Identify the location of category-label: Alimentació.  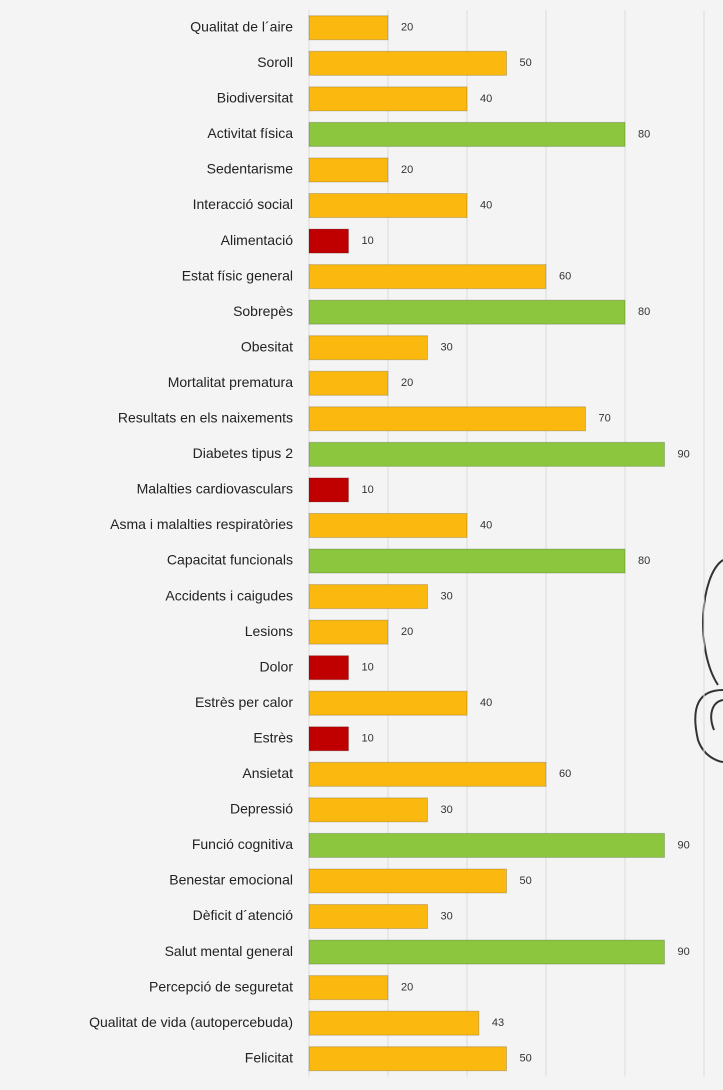
(257, 240).